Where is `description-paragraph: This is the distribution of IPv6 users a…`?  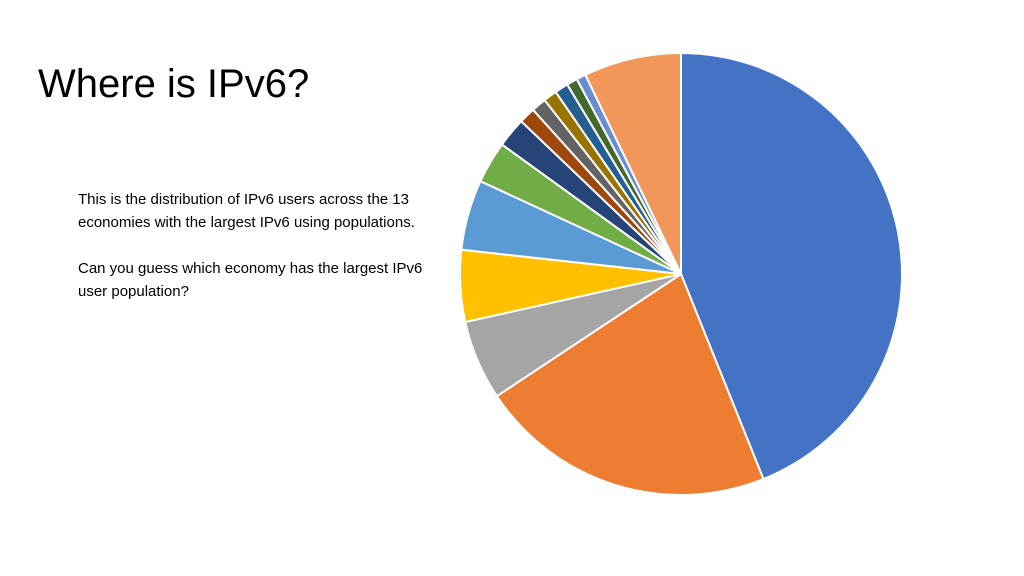
description-paragraph: This is the distribution of IPv6 users a… is located at coordinates (246, 211).